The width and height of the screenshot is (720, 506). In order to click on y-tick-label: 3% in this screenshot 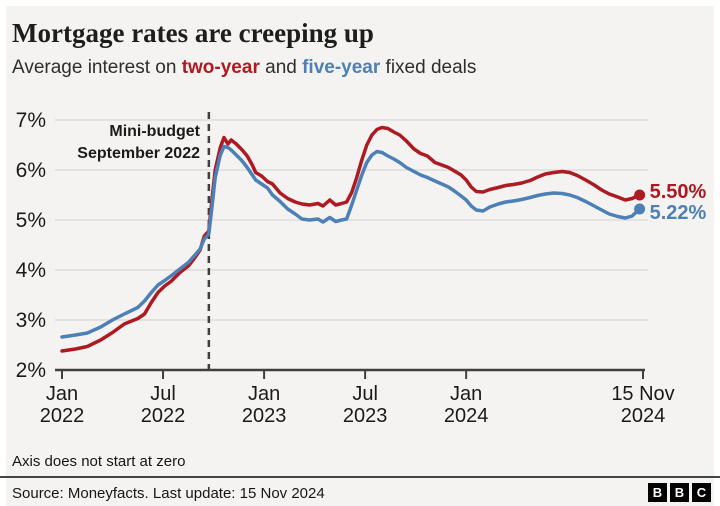, I will do `click(31, 320)`.